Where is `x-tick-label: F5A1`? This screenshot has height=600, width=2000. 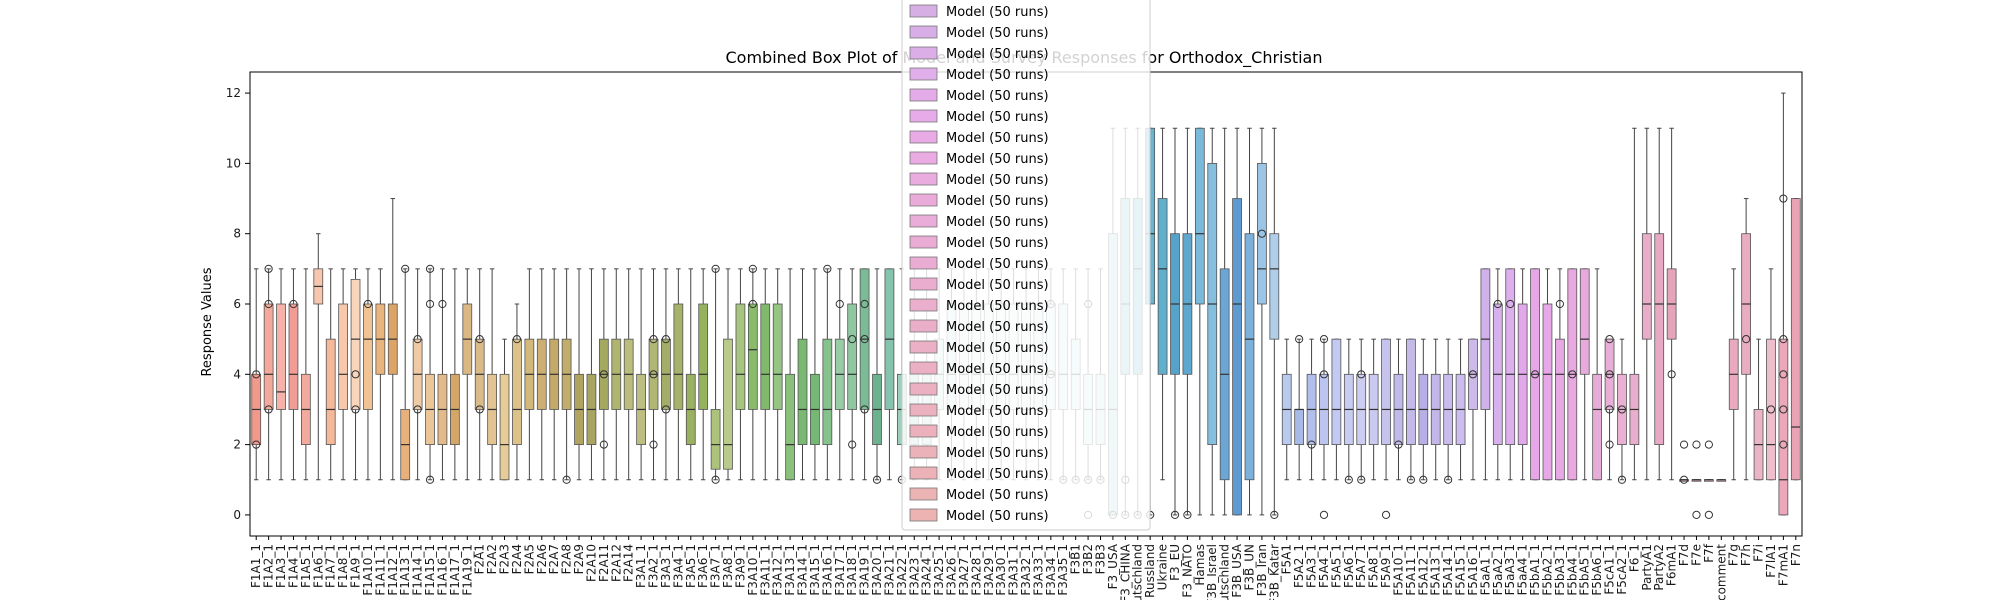 x-tick-label: F5A1 is located at coordinates (1287, 559).